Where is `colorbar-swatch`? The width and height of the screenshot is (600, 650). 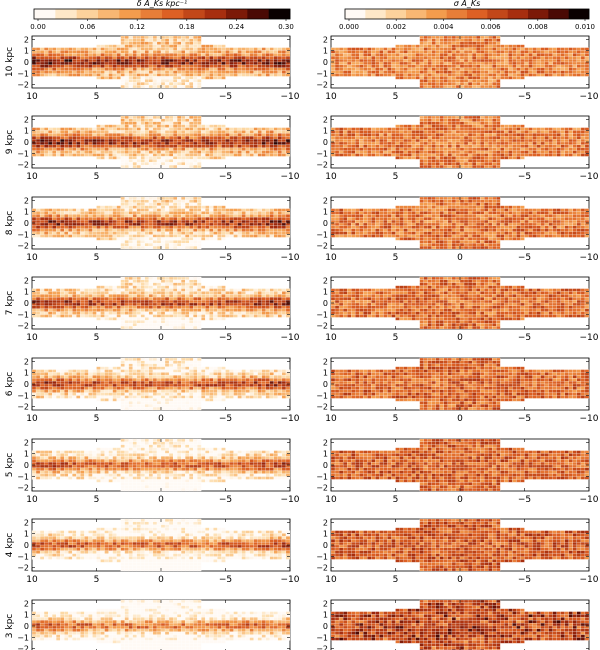 colorbar-swatch is located at coordinates (396, 14).